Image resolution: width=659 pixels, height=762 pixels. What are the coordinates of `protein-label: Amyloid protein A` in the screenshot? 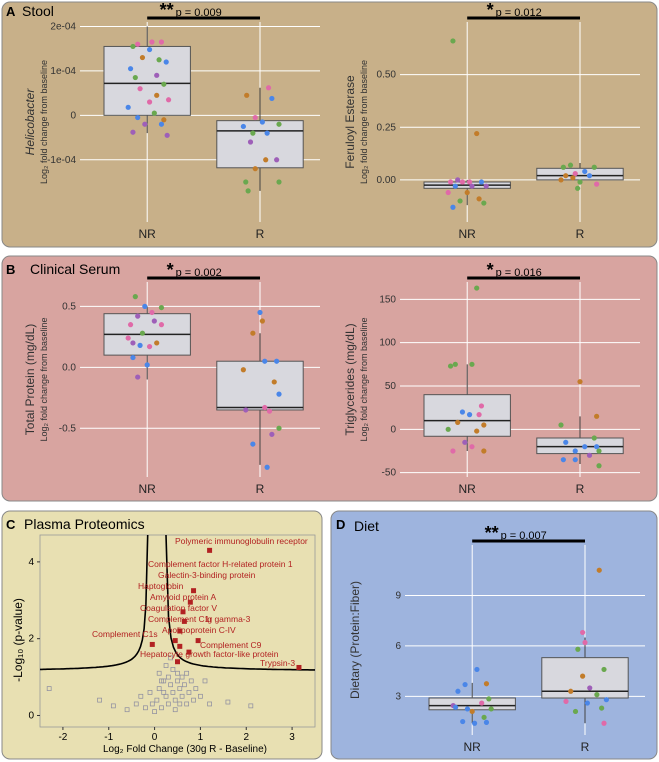 It's located at (183, 597).